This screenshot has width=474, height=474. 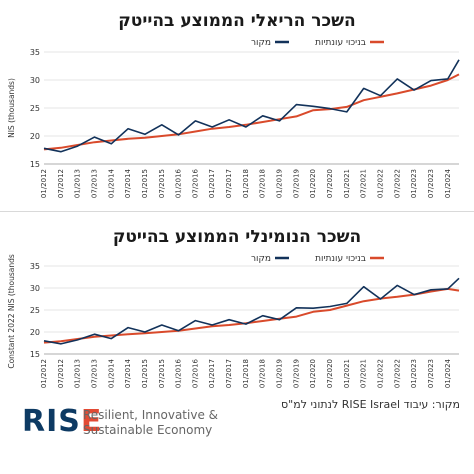 What do you see at coordinates (237, 211) in the screenshot?
I see `divider` at bounding box center [237, 211].